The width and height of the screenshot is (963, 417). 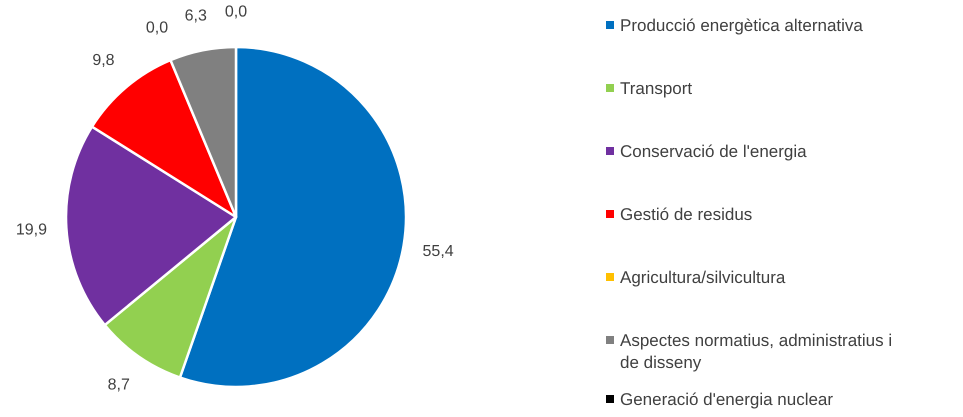 What do you see at coordinates (703, 277) in the screenshot?
I see `legend-label: Agricultura/silvicultura` at bounding box center [703, 277].